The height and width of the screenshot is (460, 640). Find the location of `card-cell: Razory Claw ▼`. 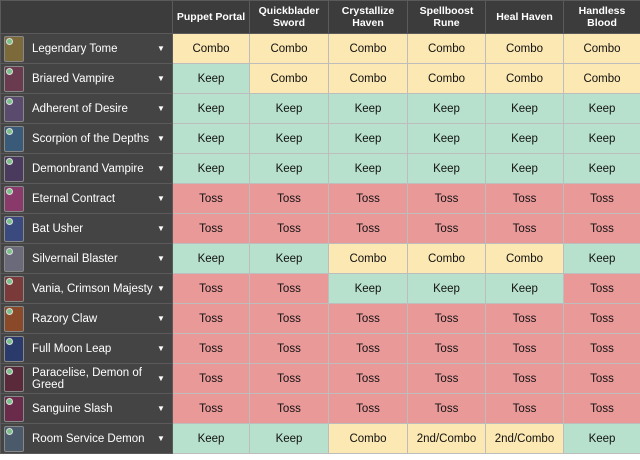

card-cell: Razory Claw ▼ is located at coordinates (86, 318).